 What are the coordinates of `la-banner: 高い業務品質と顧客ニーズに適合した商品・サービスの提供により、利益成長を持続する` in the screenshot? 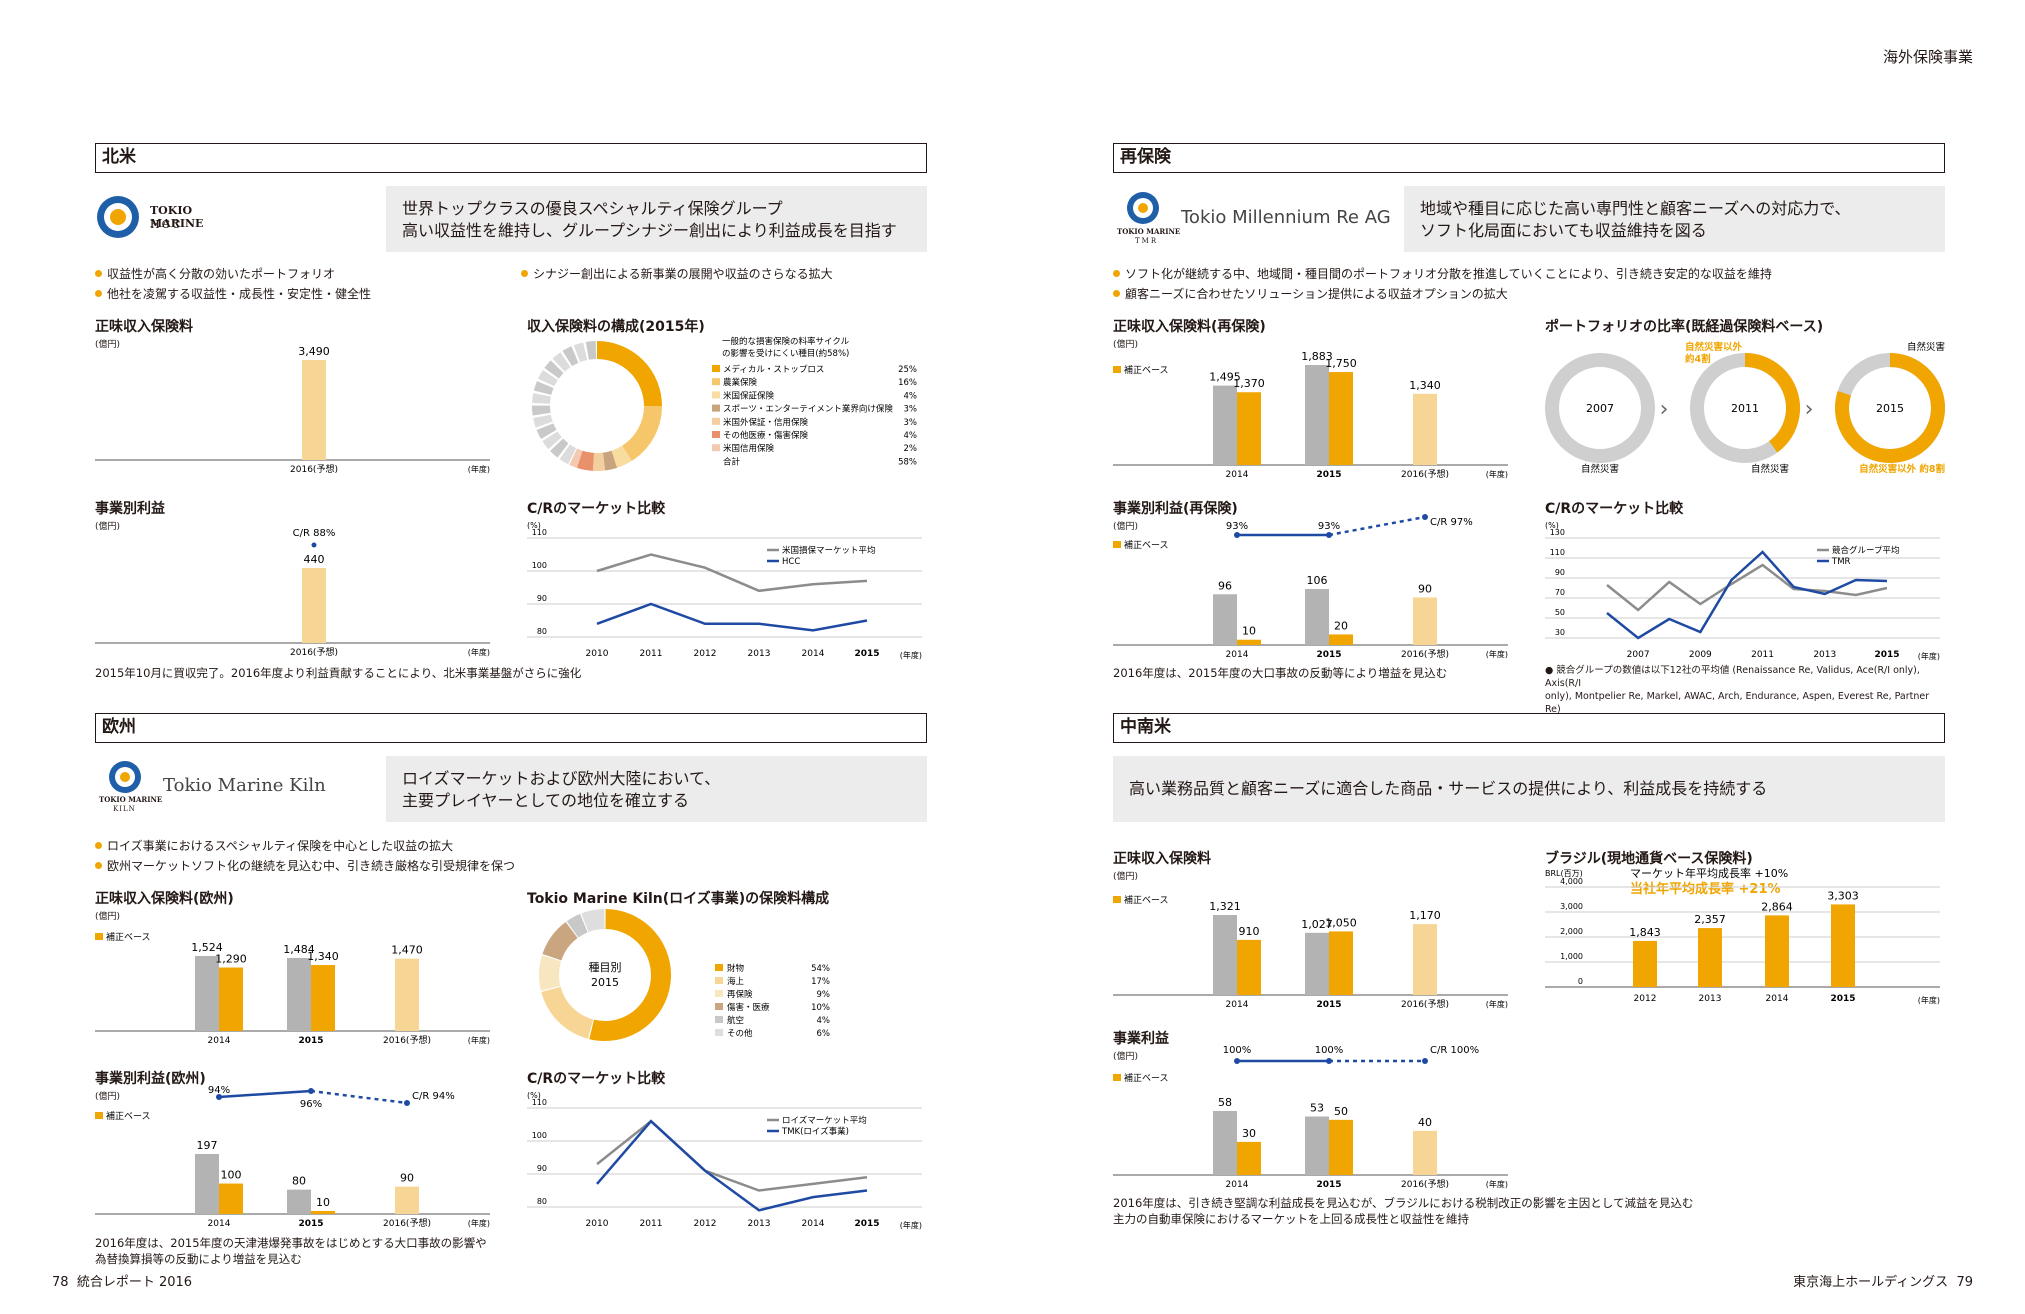 It's located at (1529, 789).